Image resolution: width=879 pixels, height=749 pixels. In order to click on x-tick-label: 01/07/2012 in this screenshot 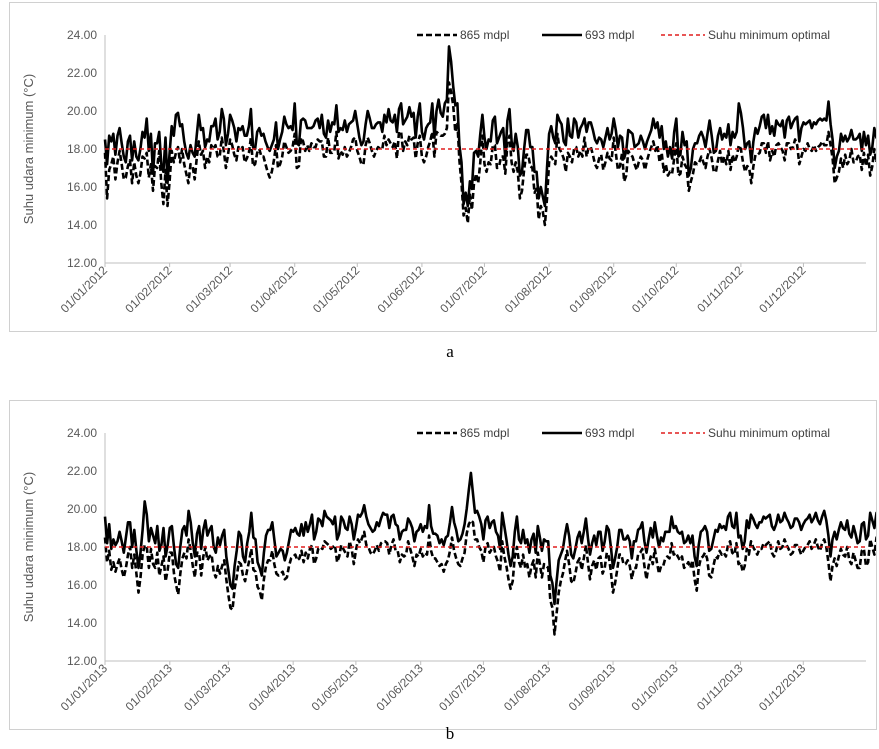, I will do `click(463, 289)`.